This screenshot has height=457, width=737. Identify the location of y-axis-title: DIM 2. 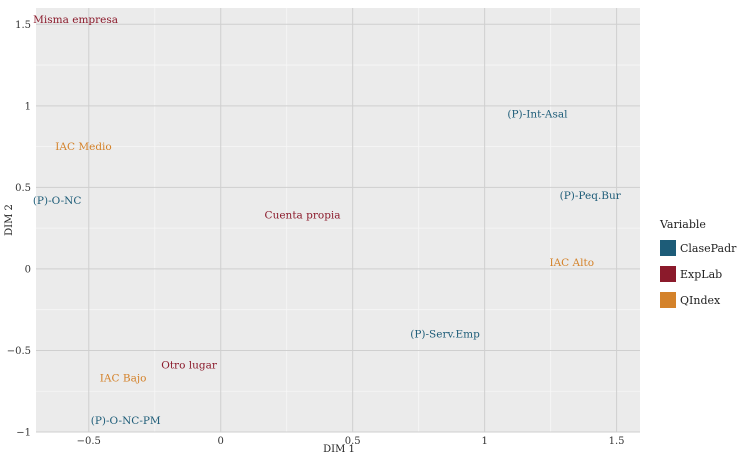
(9, 220).